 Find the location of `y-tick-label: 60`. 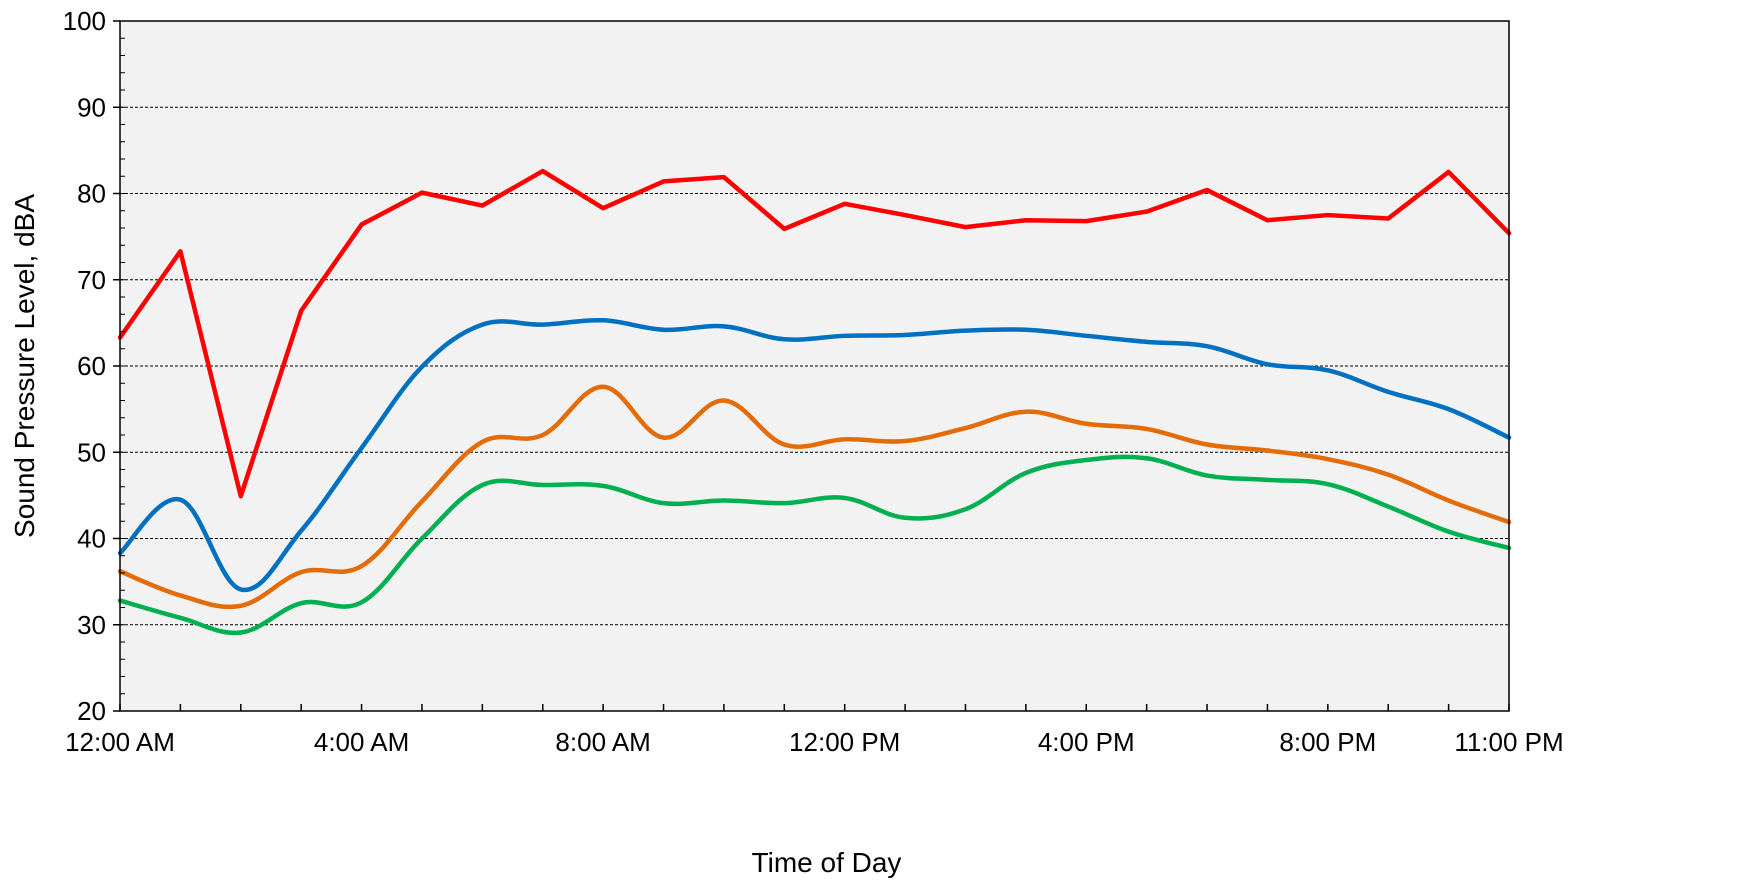

y-tick-label: 60 is located at coordinates (91, 366).